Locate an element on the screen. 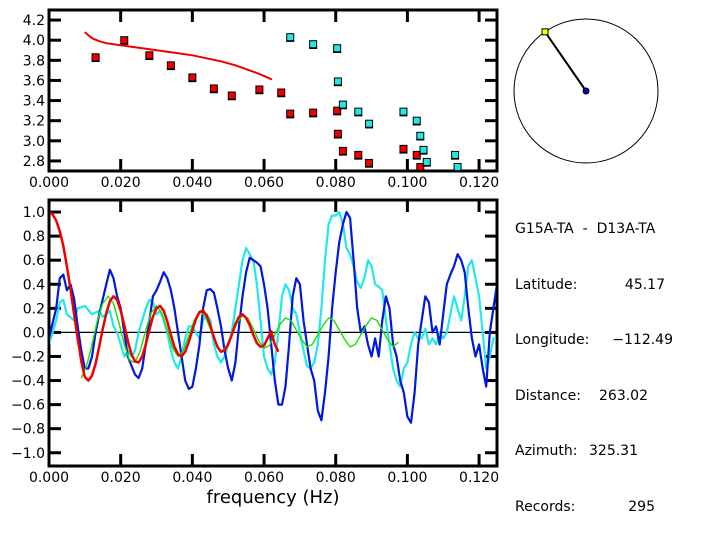  compass-circle is located at coordinates (586, 91).